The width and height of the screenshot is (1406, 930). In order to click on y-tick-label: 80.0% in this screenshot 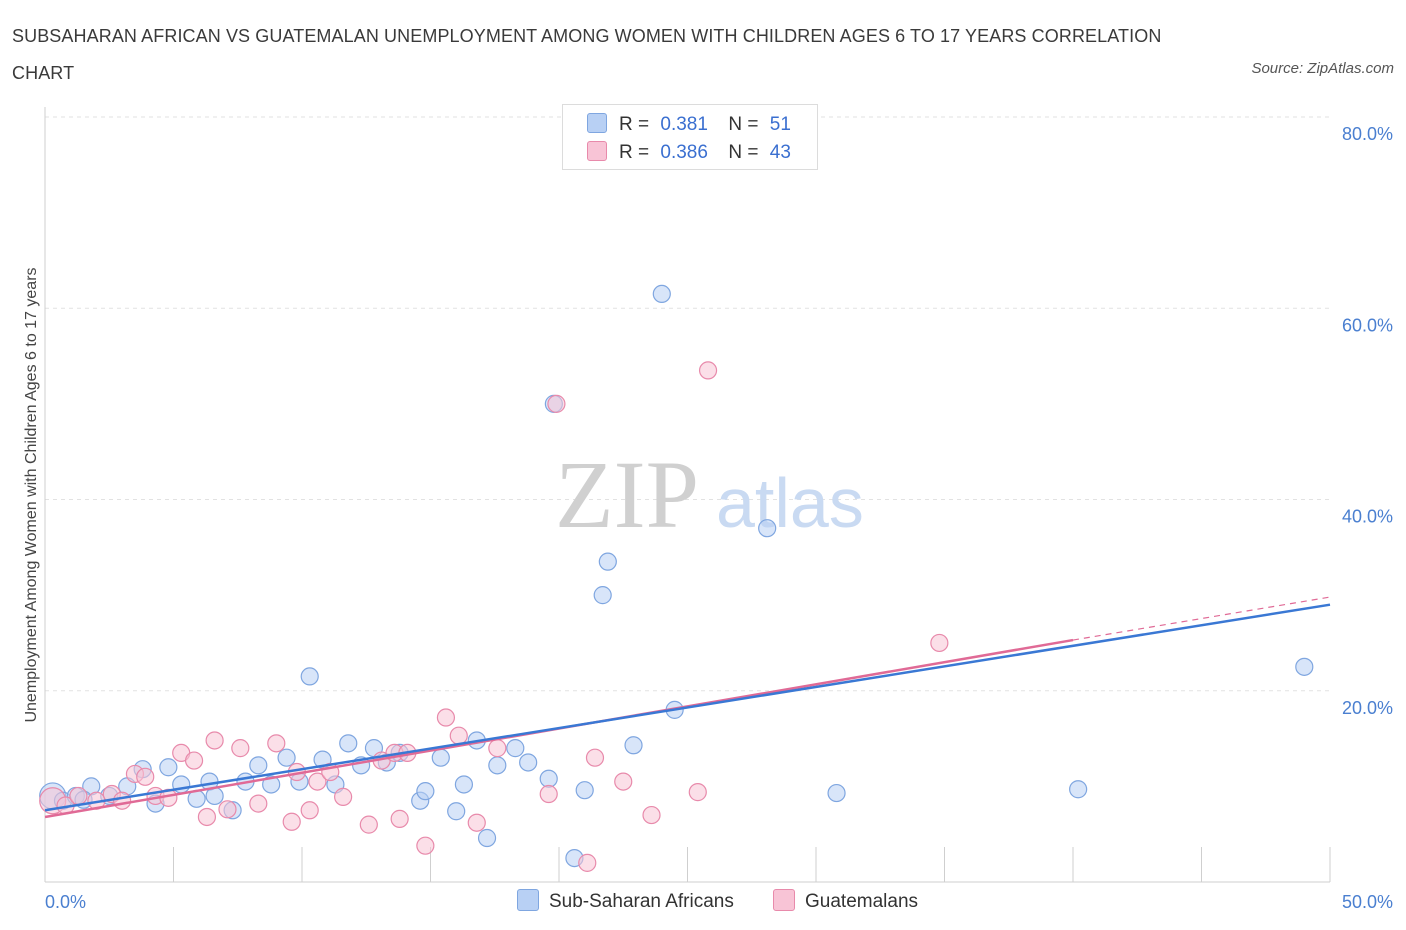, I will do `click(1367, 134)`.